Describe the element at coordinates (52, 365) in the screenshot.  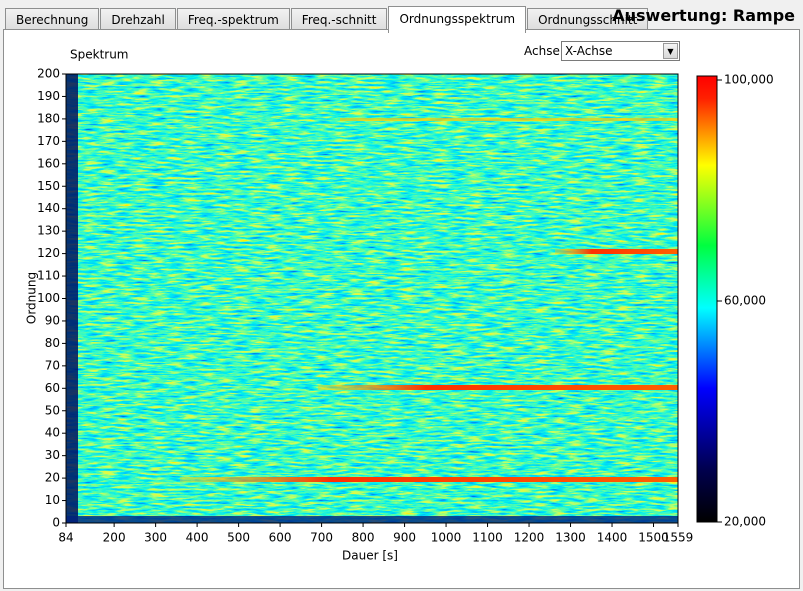
I see `y-tick-label: 70` at that location.